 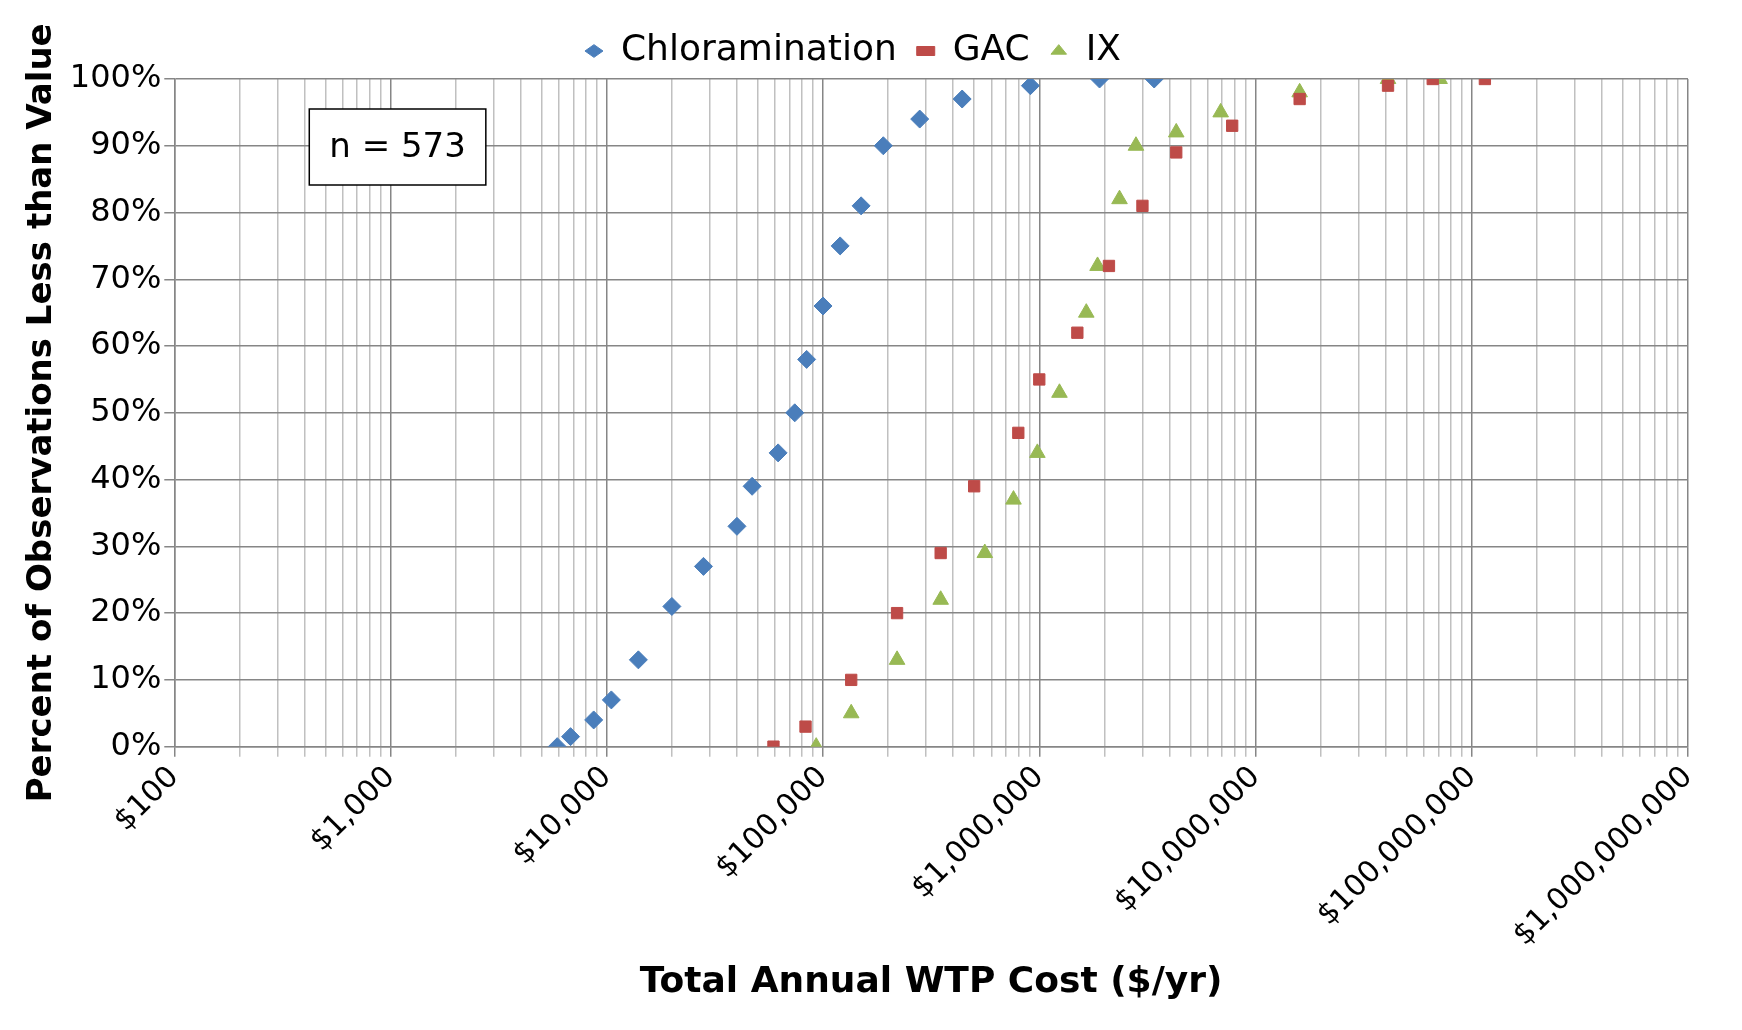 What do you see at coordinates (126, 610) in the screenshot?
I see `y-tick-label: 20%` at bounding box center [126, 610].